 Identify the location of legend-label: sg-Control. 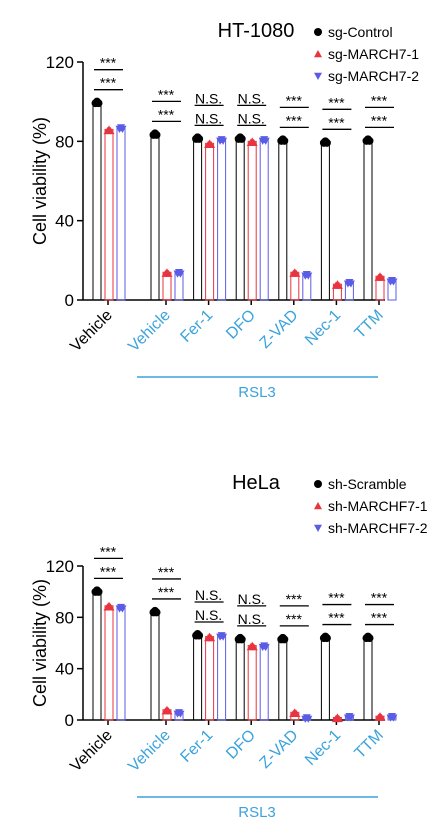
(360, 32).